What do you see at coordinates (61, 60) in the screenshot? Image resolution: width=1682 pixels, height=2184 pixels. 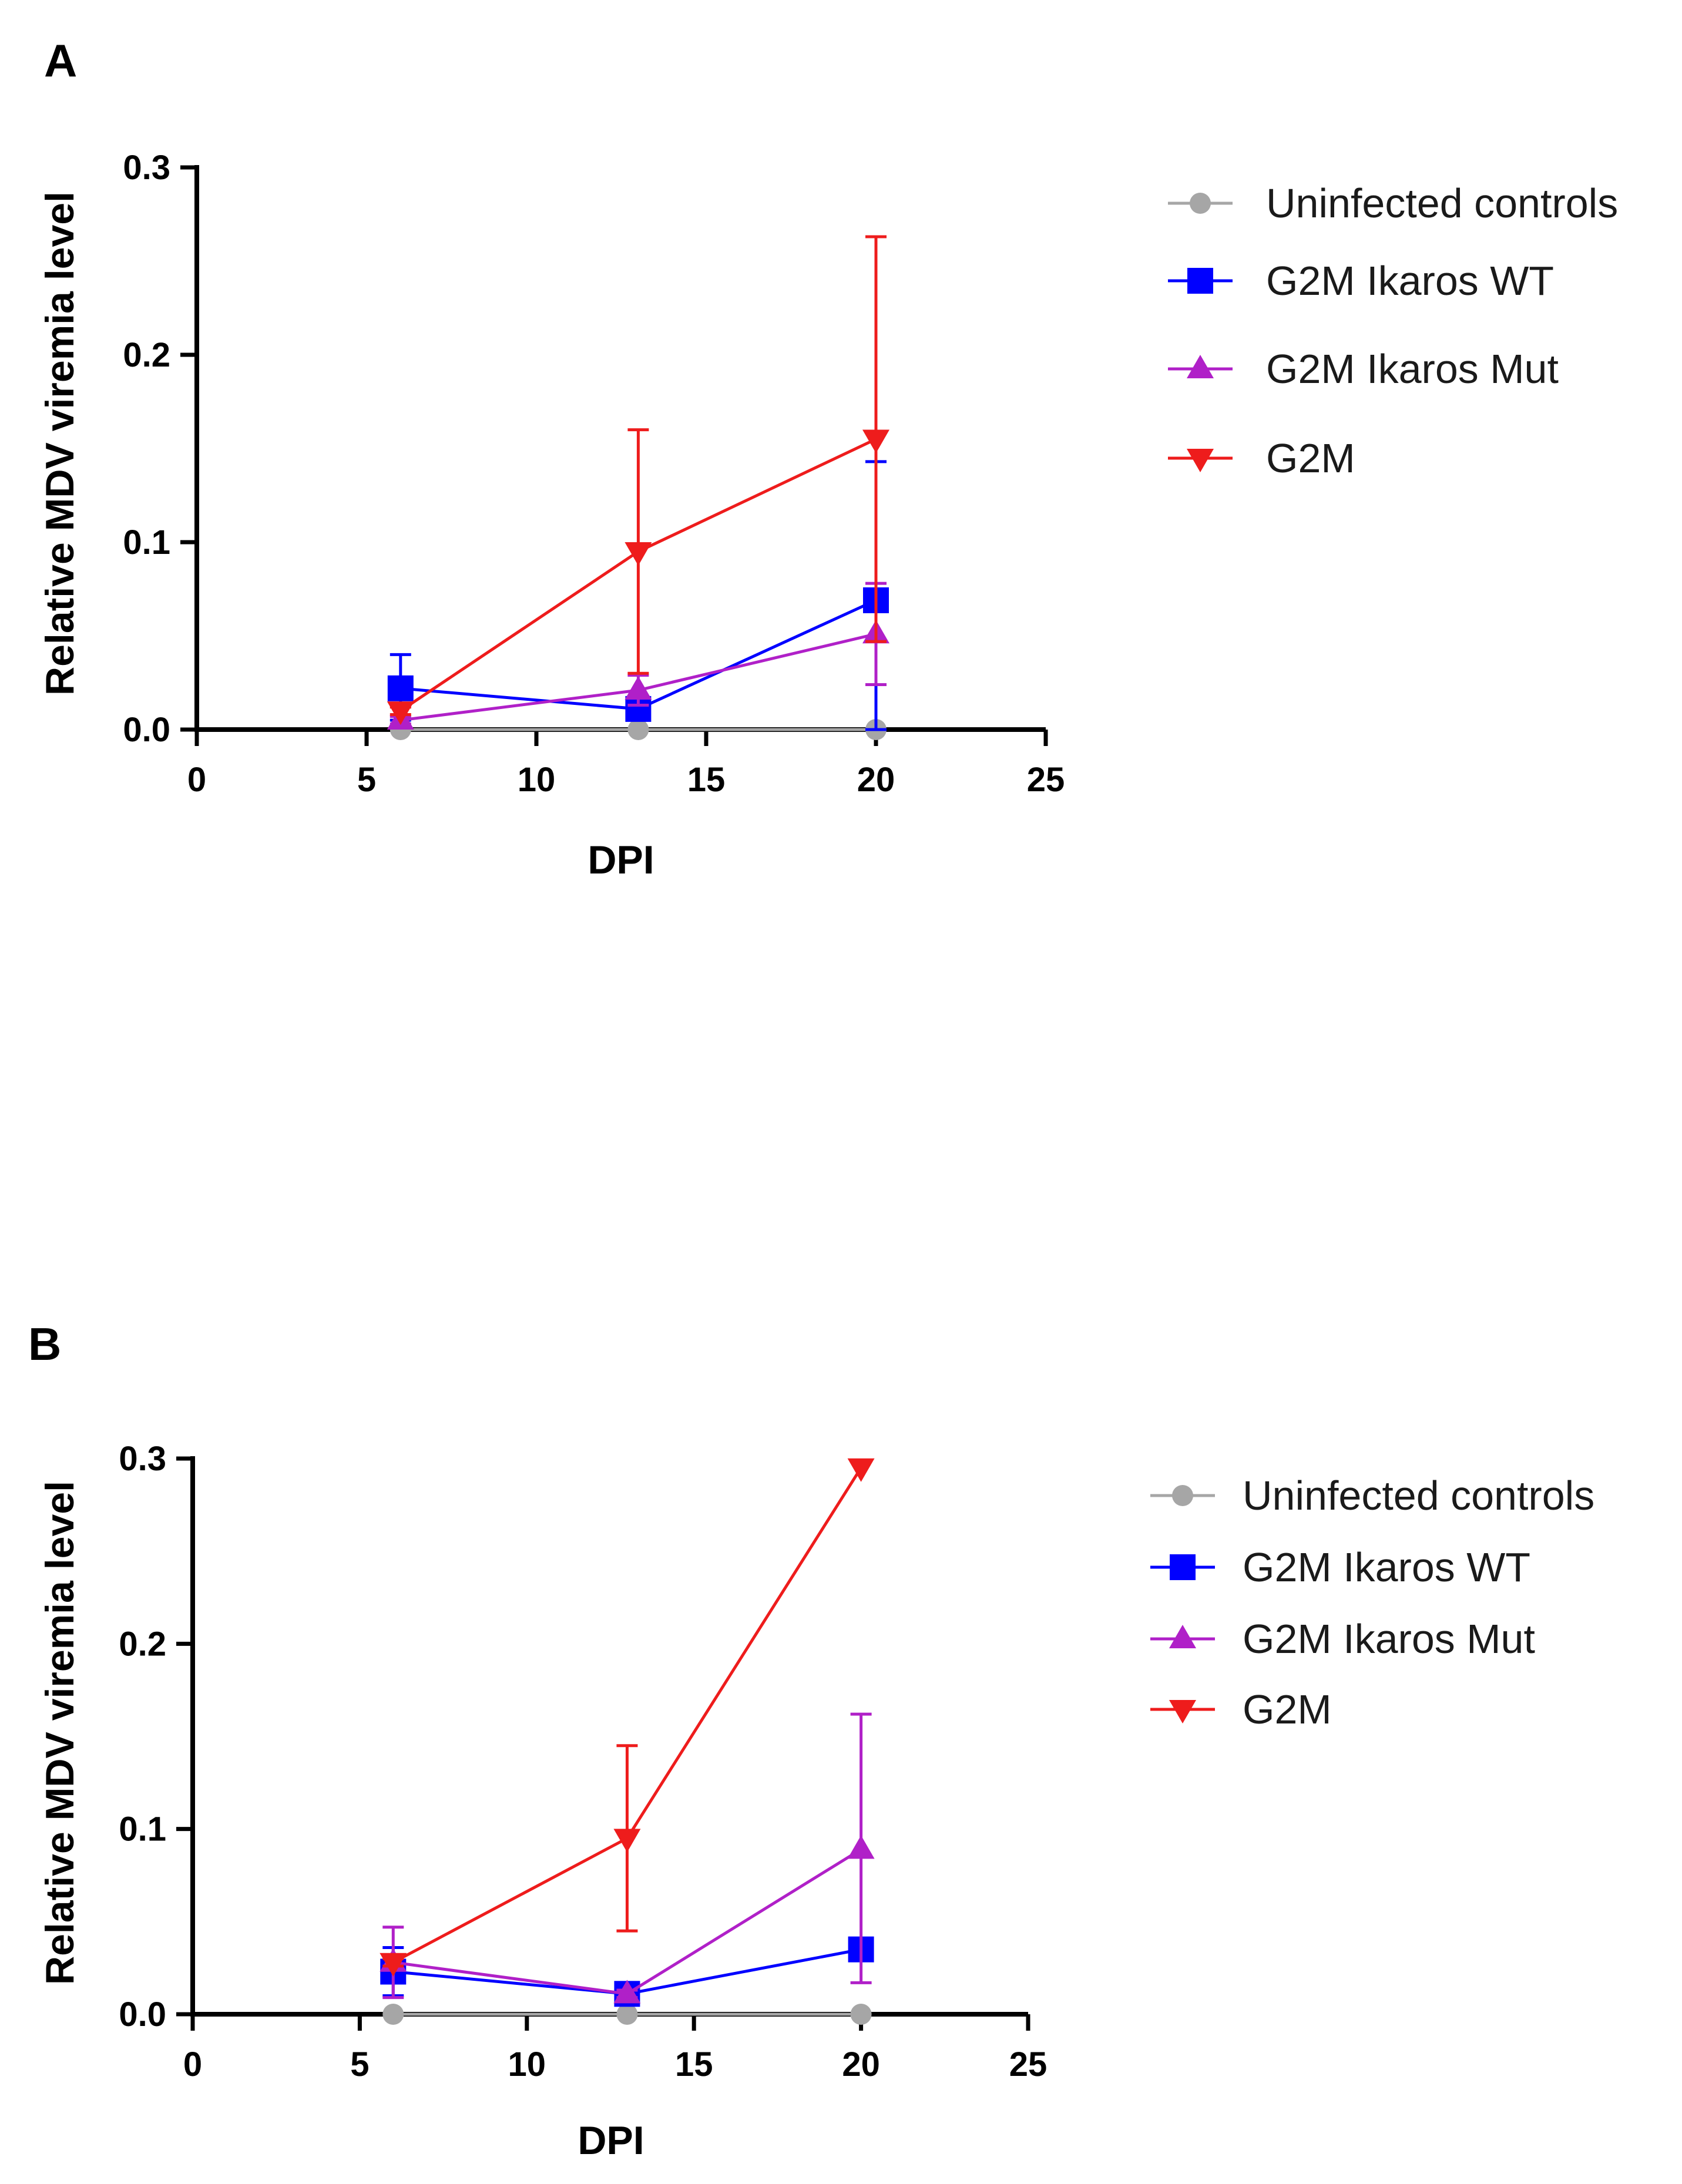 I see `panel-label: A` at bounding box center [61, 60].